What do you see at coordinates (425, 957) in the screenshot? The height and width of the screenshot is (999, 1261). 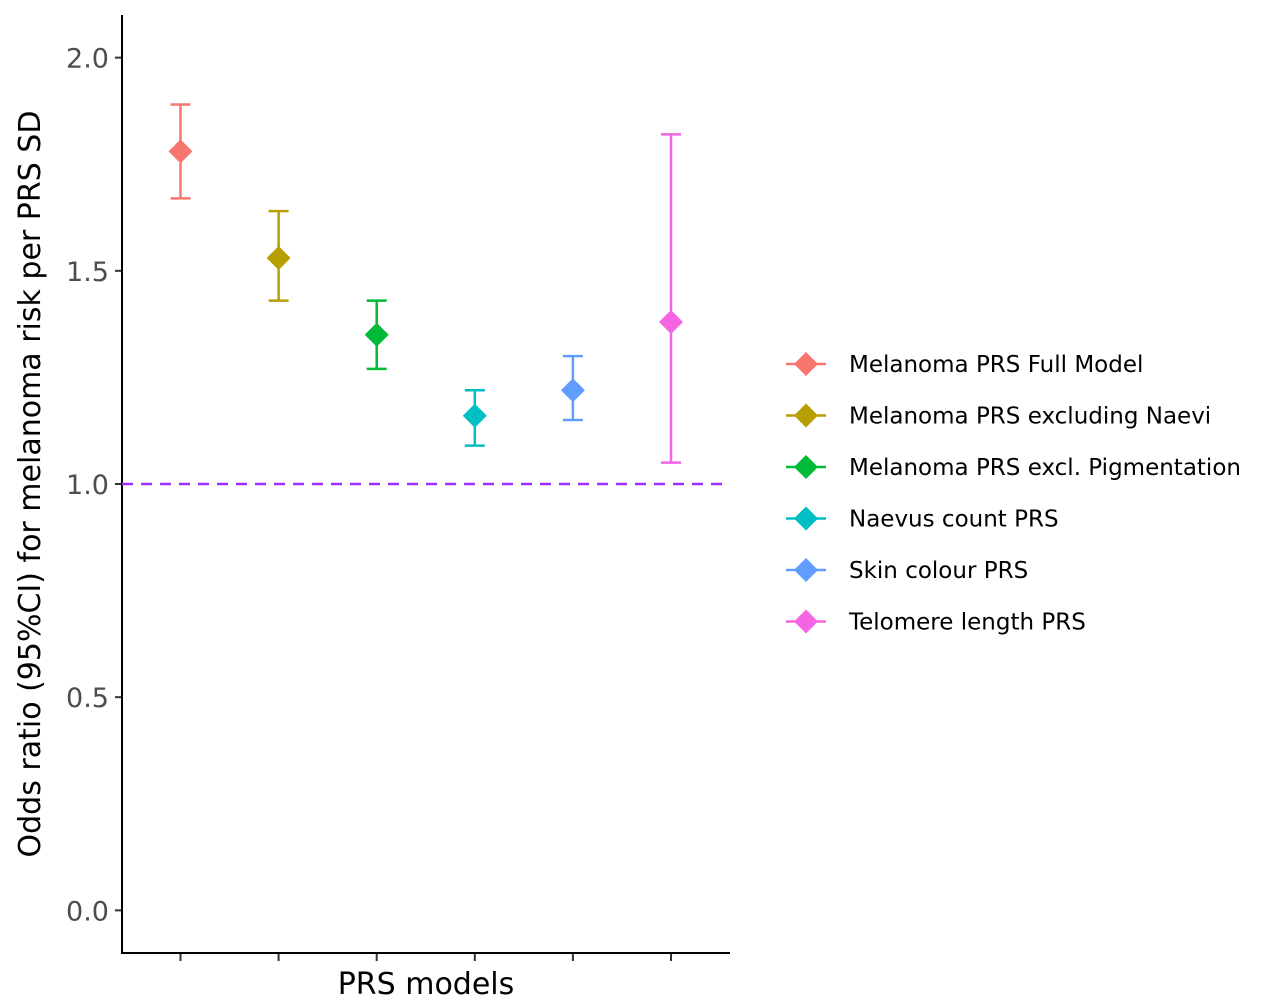 I see `x-axis-ticks` at bounding box center [425, 957].